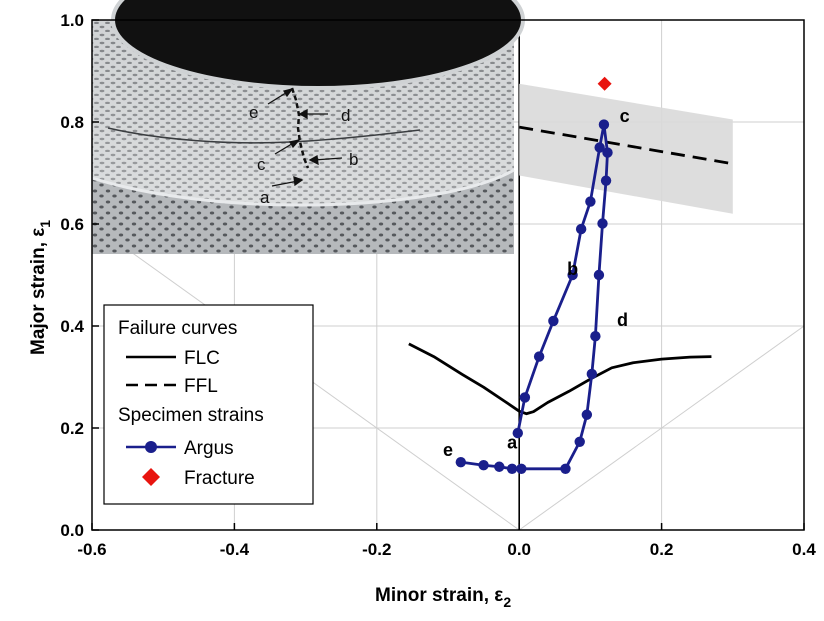 This screenshot has height=621, width=824. I want to click on inset-label-a: a, so click(265, 197).